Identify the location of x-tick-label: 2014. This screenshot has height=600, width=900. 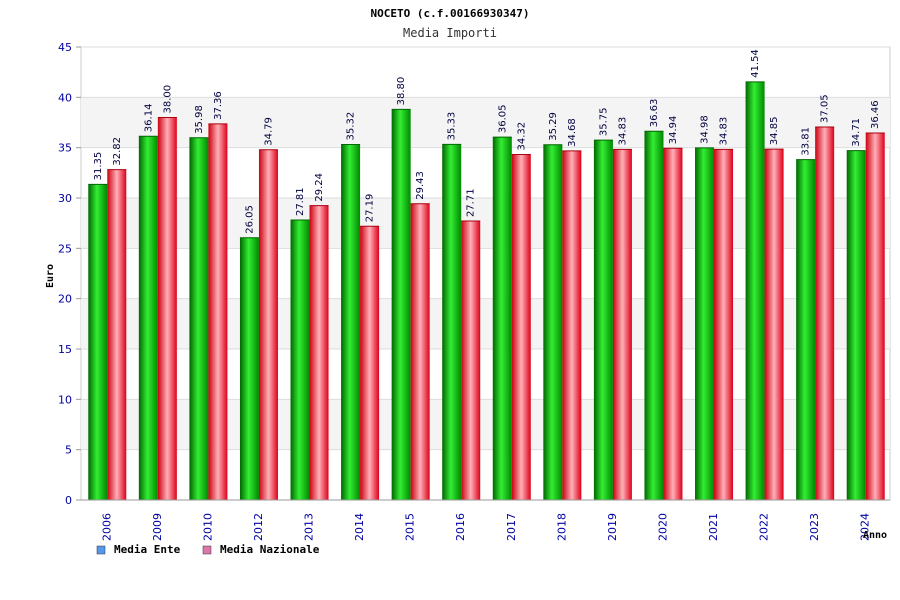
(359, 527).